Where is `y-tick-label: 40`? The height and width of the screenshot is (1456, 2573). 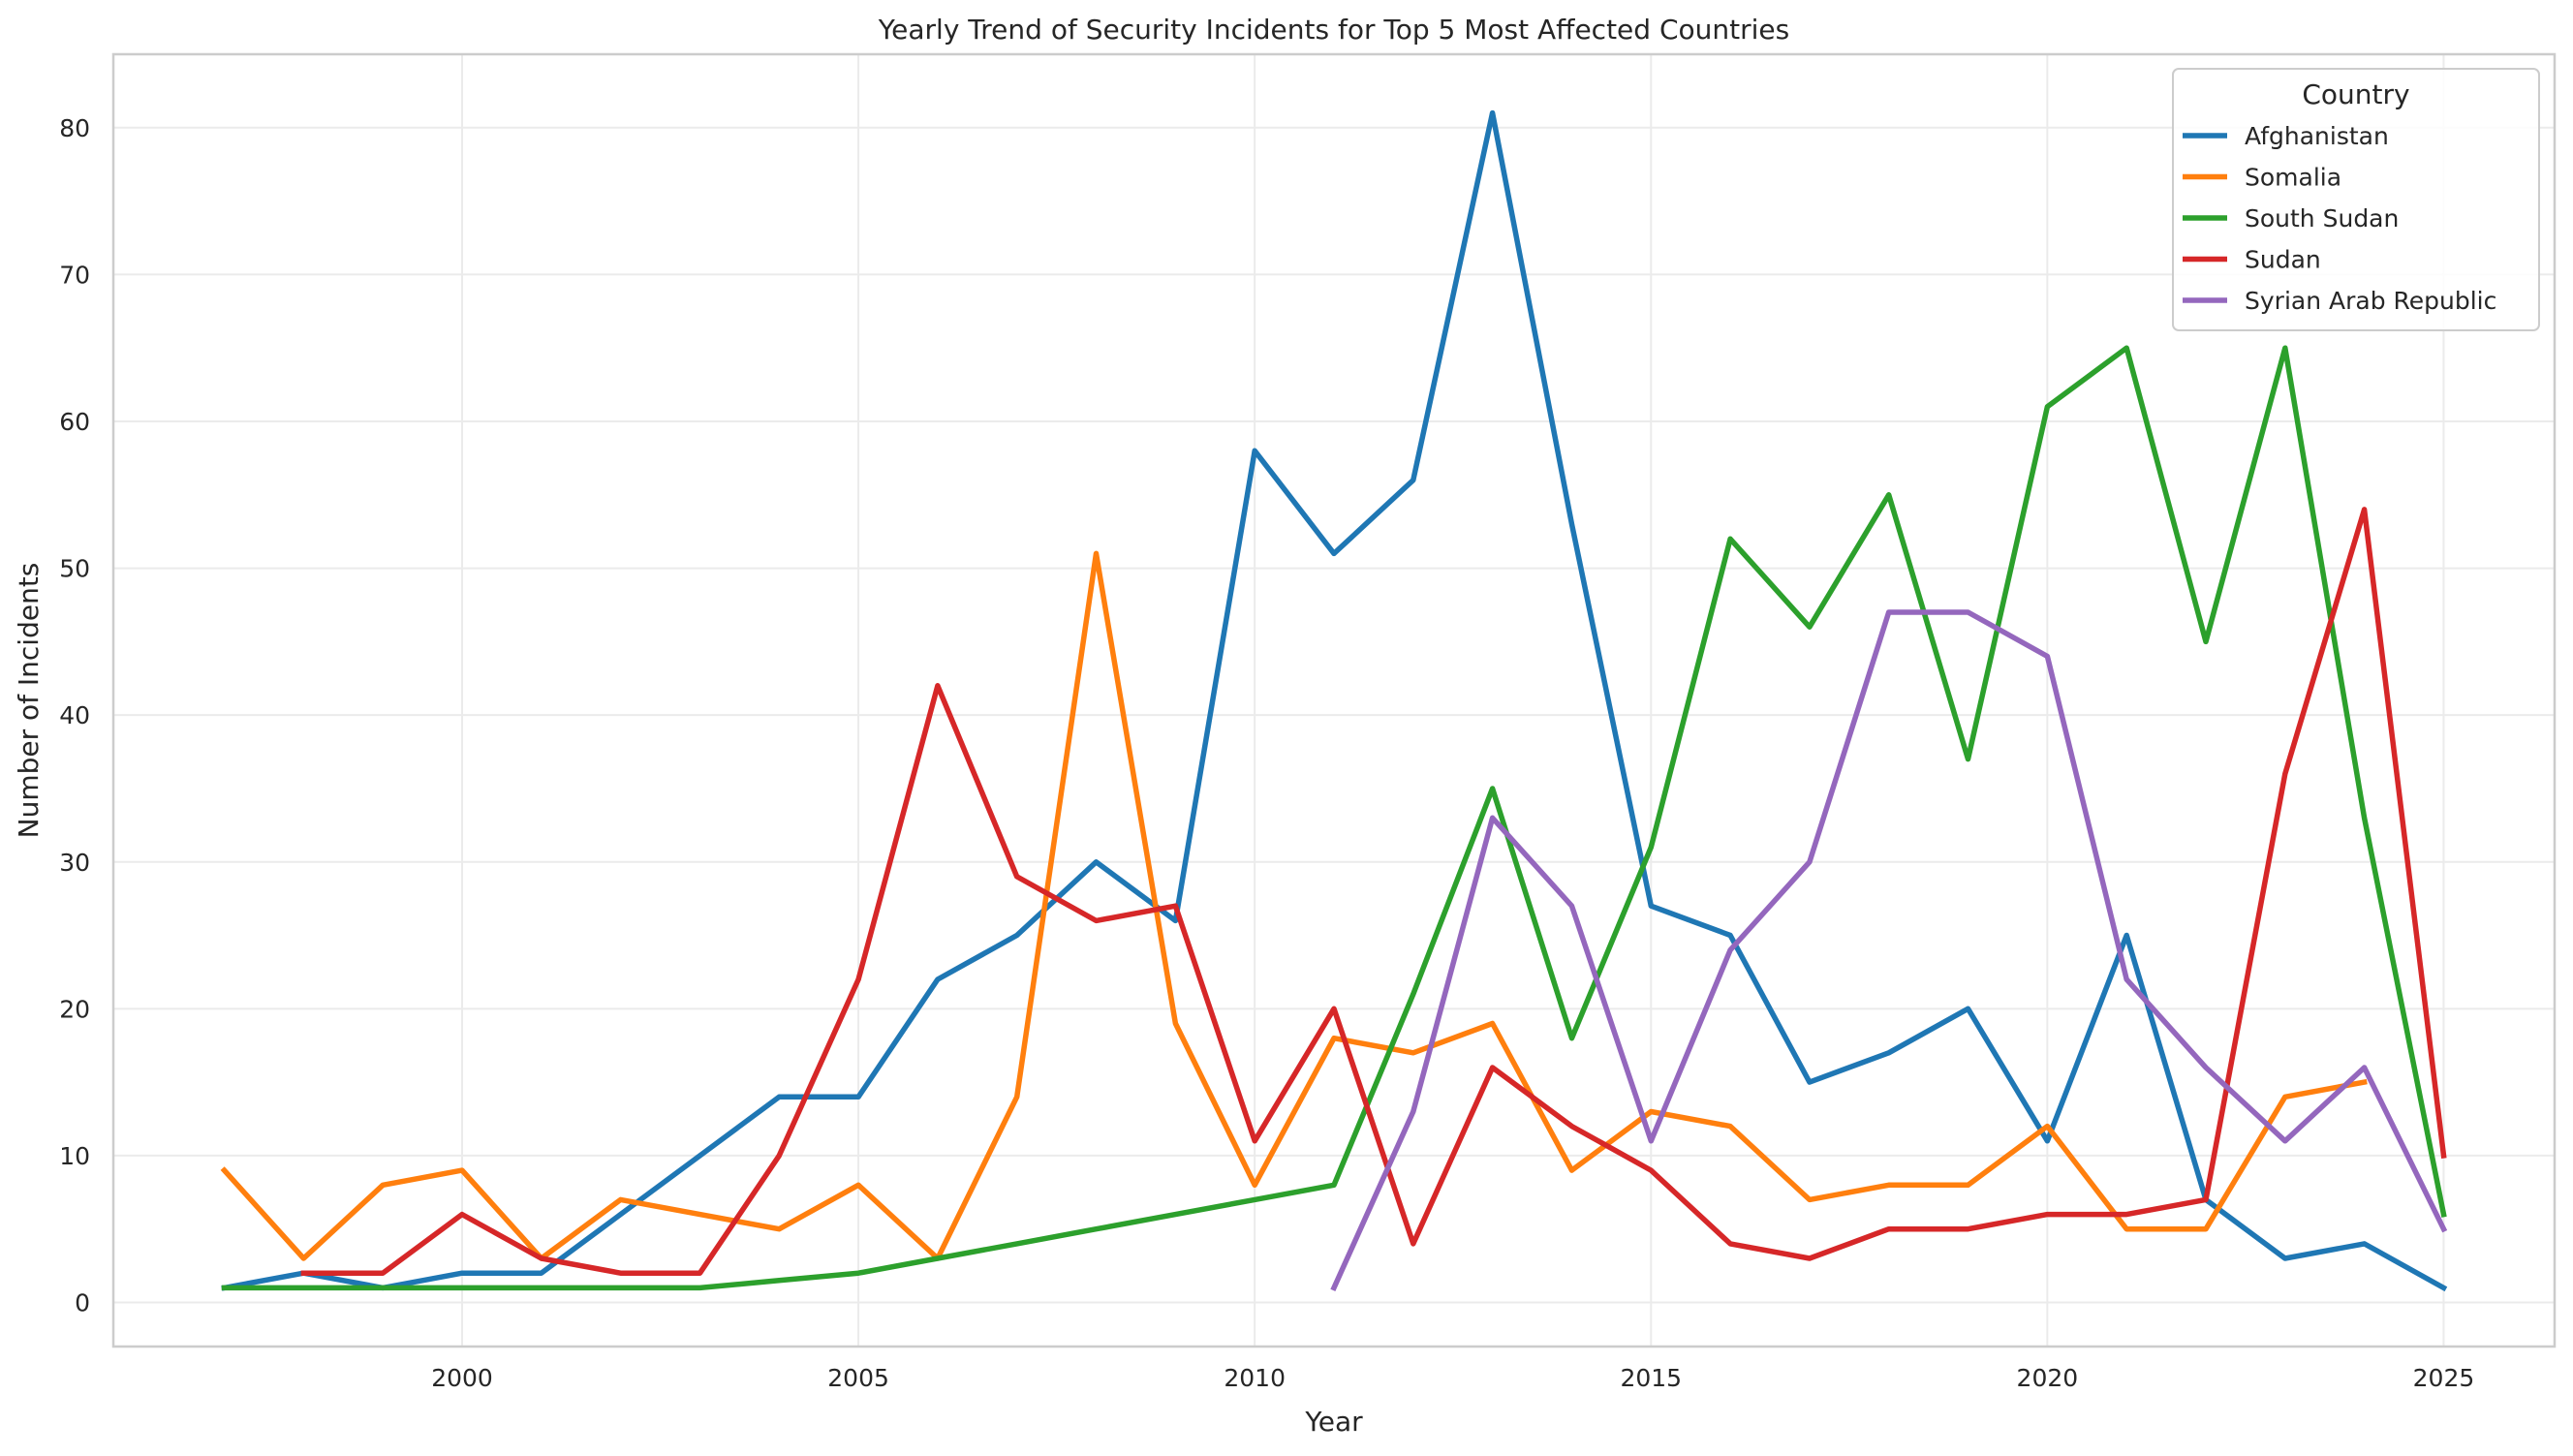 y-tick-label: 40 is located at coordinates (74, 715).